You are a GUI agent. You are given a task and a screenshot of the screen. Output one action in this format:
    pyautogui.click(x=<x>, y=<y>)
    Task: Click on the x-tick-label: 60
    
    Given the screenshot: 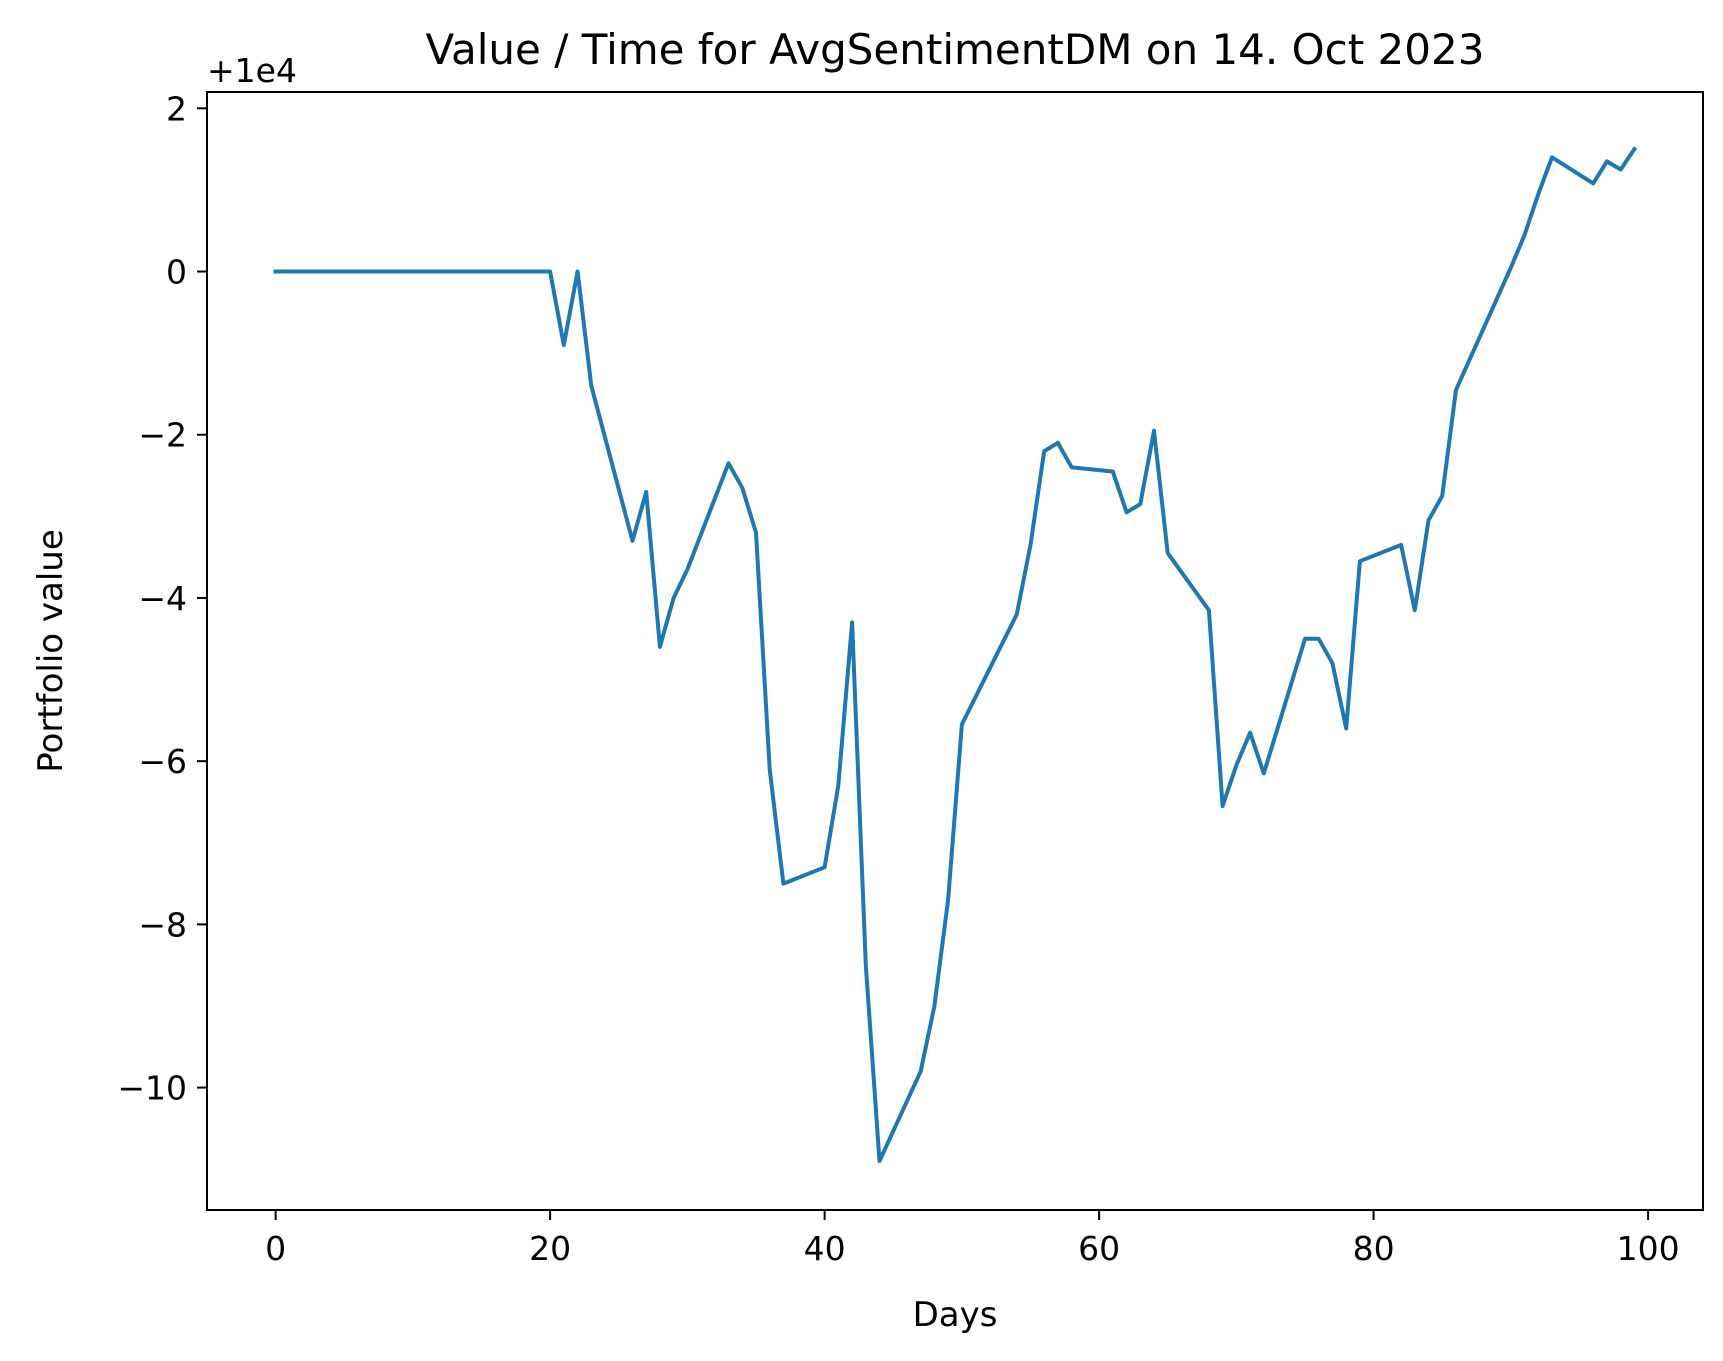 What is the action you would take?
    pyautogui.click(x=1099, y=1248)
    